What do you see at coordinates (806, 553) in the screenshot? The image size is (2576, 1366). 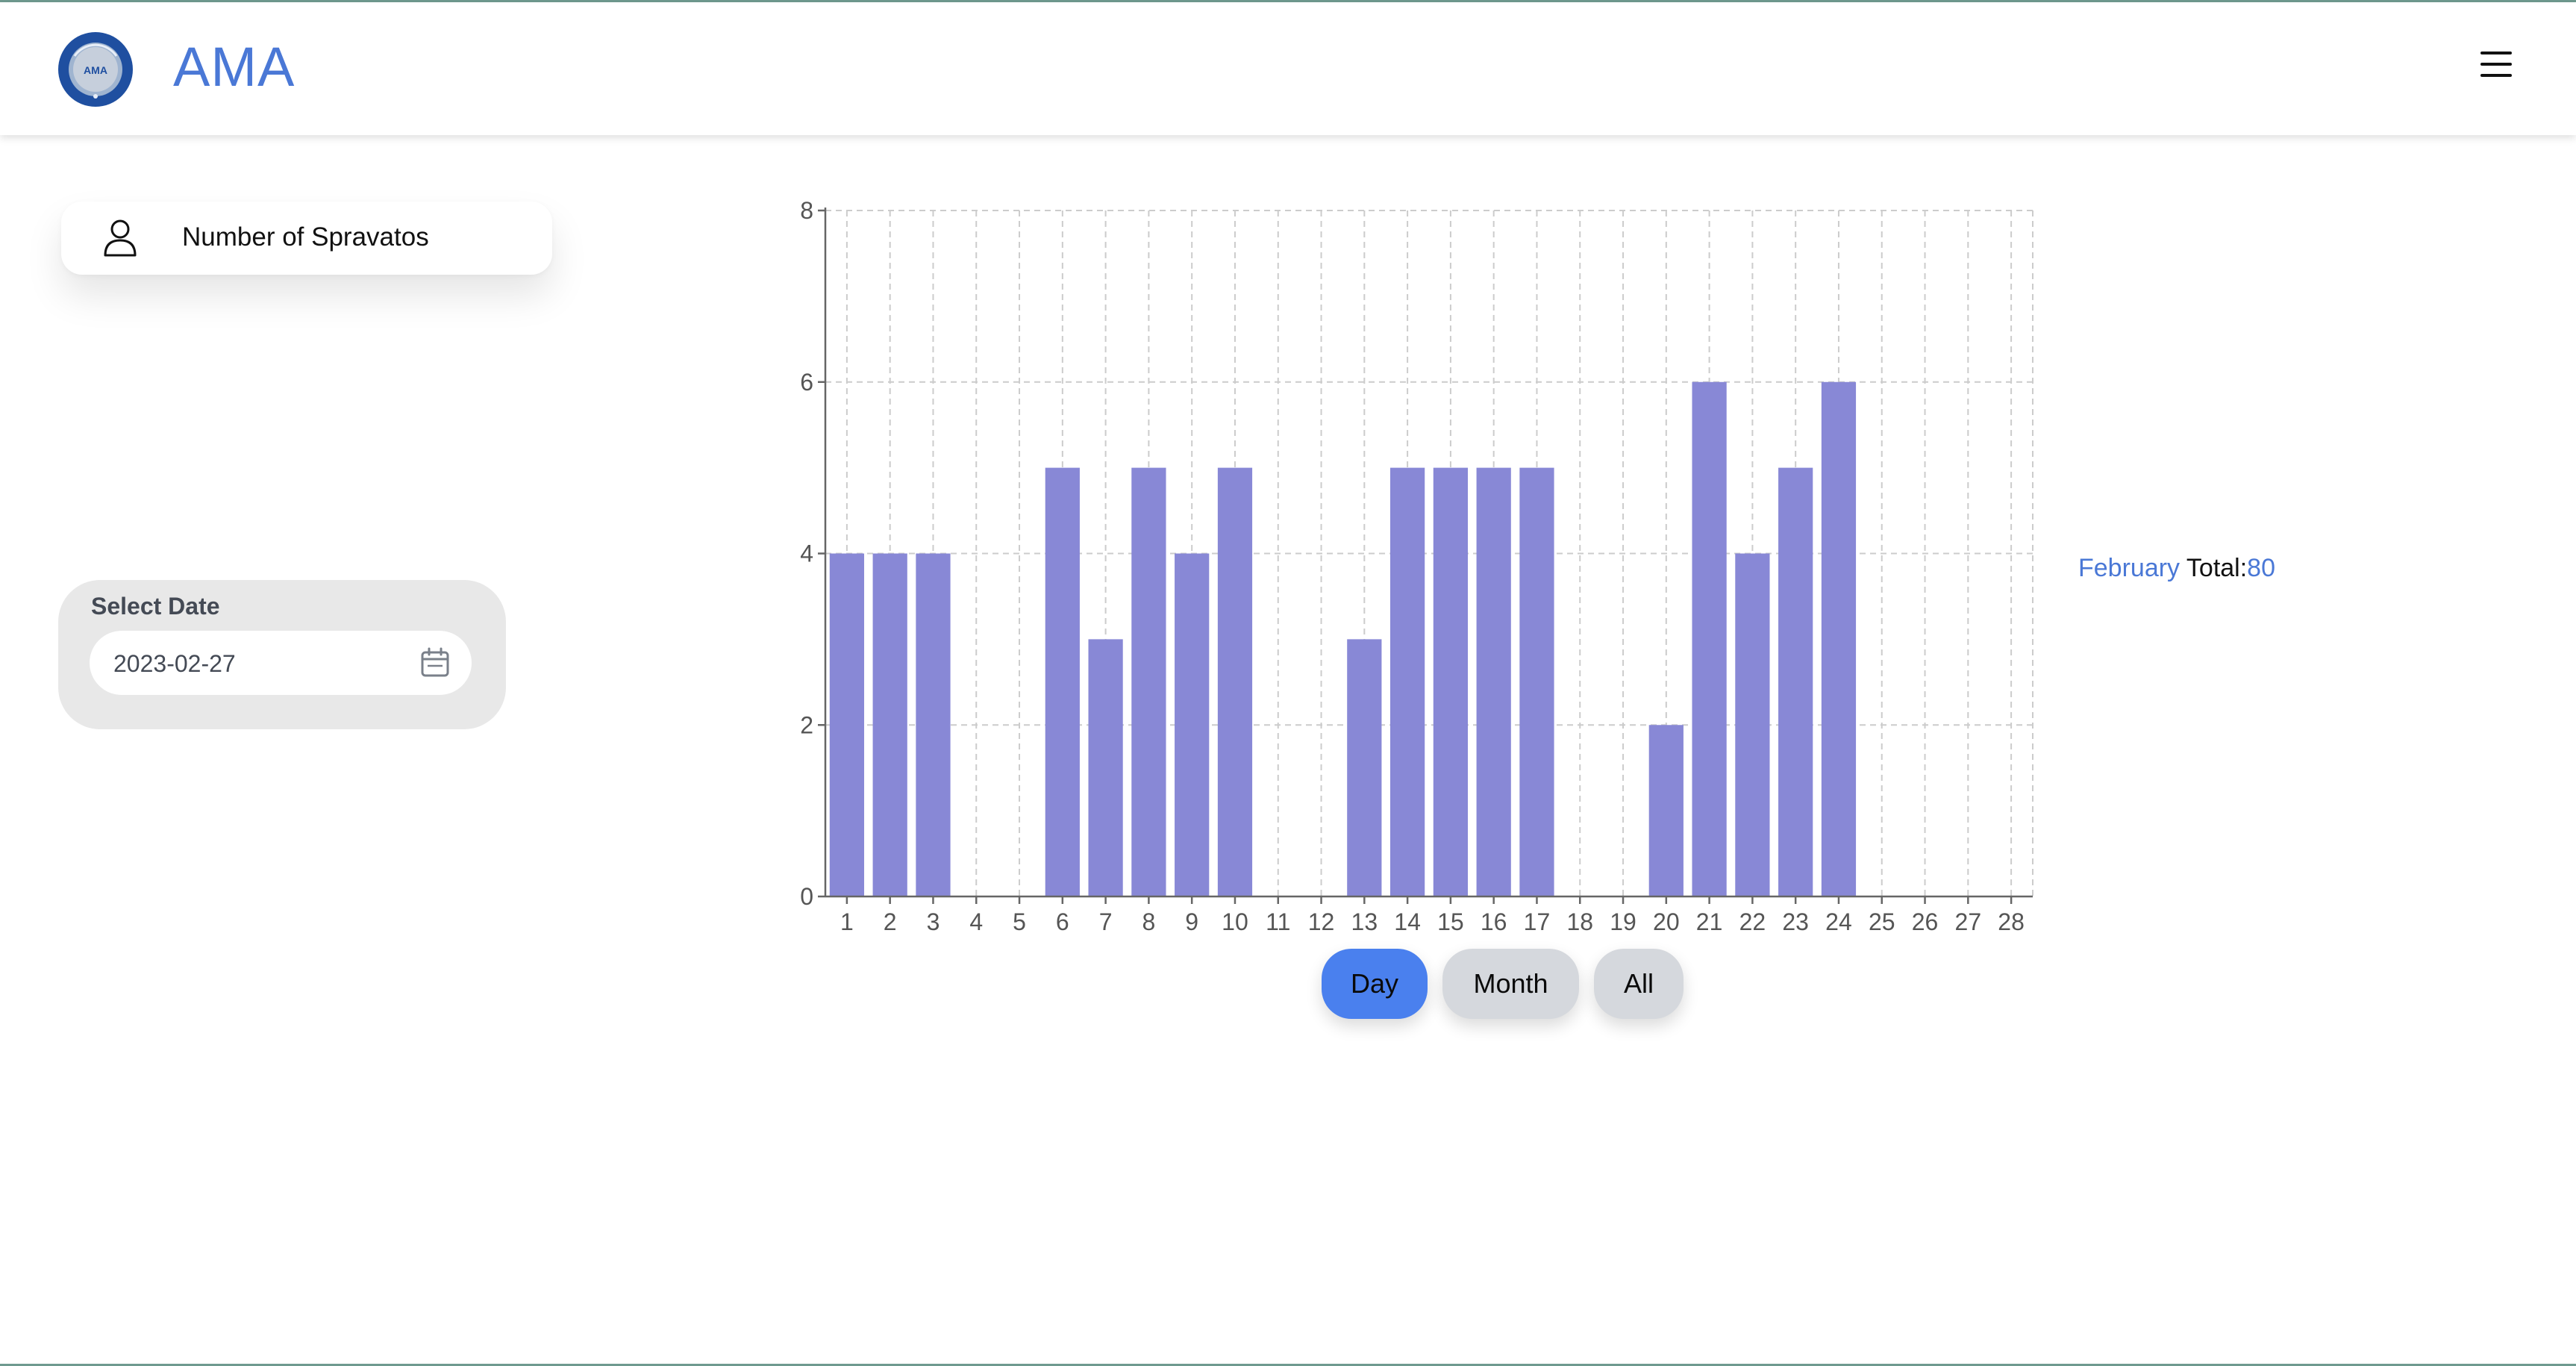 I see `y-tick-label: 4` at bounding box center [806, 553].